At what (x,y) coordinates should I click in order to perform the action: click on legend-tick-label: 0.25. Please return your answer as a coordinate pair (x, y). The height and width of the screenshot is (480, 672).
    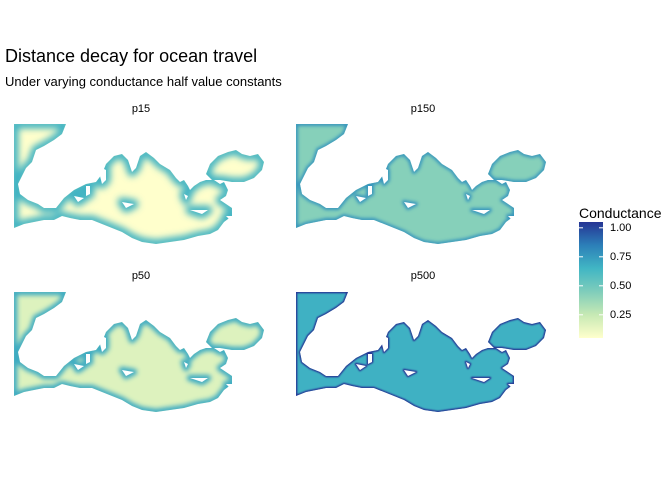
    Looking at the image, I should click on (621, 314).